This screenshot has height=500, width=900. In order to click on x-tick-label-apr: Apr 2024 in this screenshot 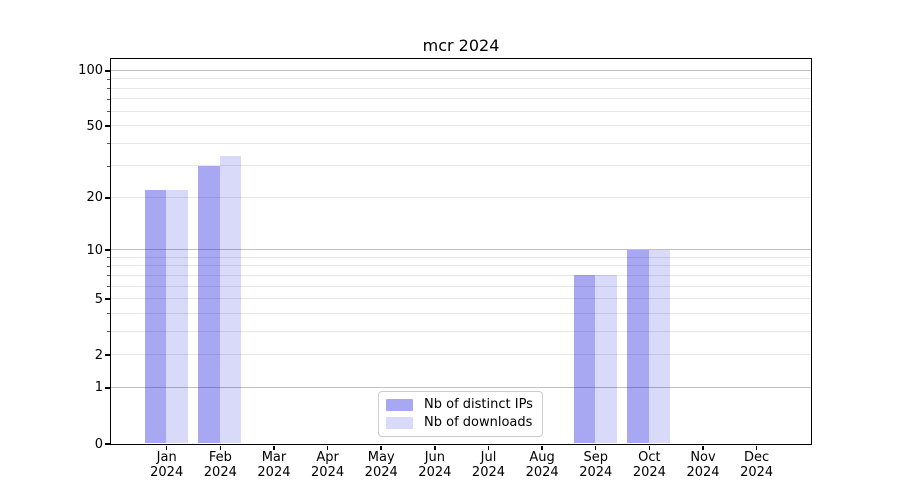, I will do `click(328, 465)`.